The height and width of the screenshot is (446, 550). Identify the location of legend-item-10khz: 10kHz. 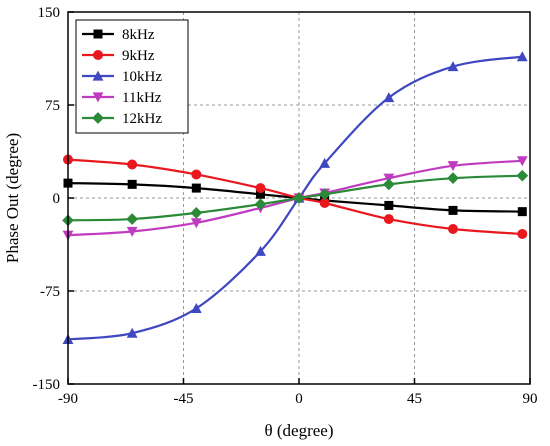
(122, 77).